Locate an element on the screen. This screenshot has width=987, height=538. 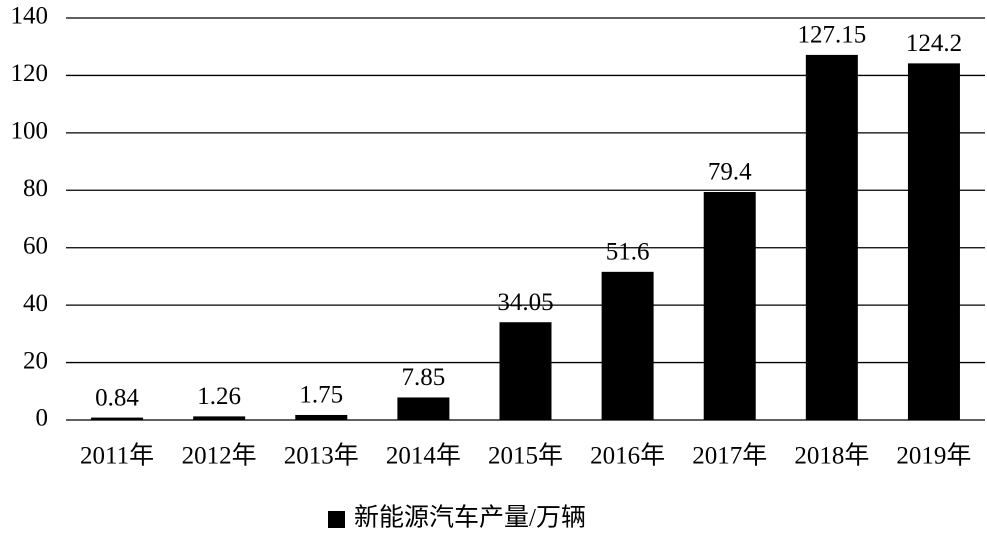
y-tick-label: 100 is located at coordinates (30, 131).